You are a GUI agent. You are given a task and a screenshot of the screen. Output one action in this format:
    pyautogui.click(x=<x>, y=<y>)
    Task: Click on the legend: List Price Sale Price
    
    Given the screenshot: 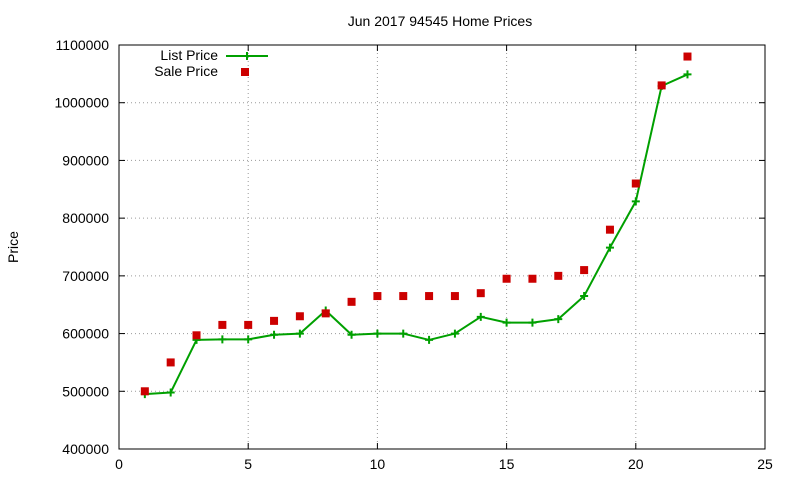 What is the action you would take?
    pyautogui.click(x=211, y=63)
    